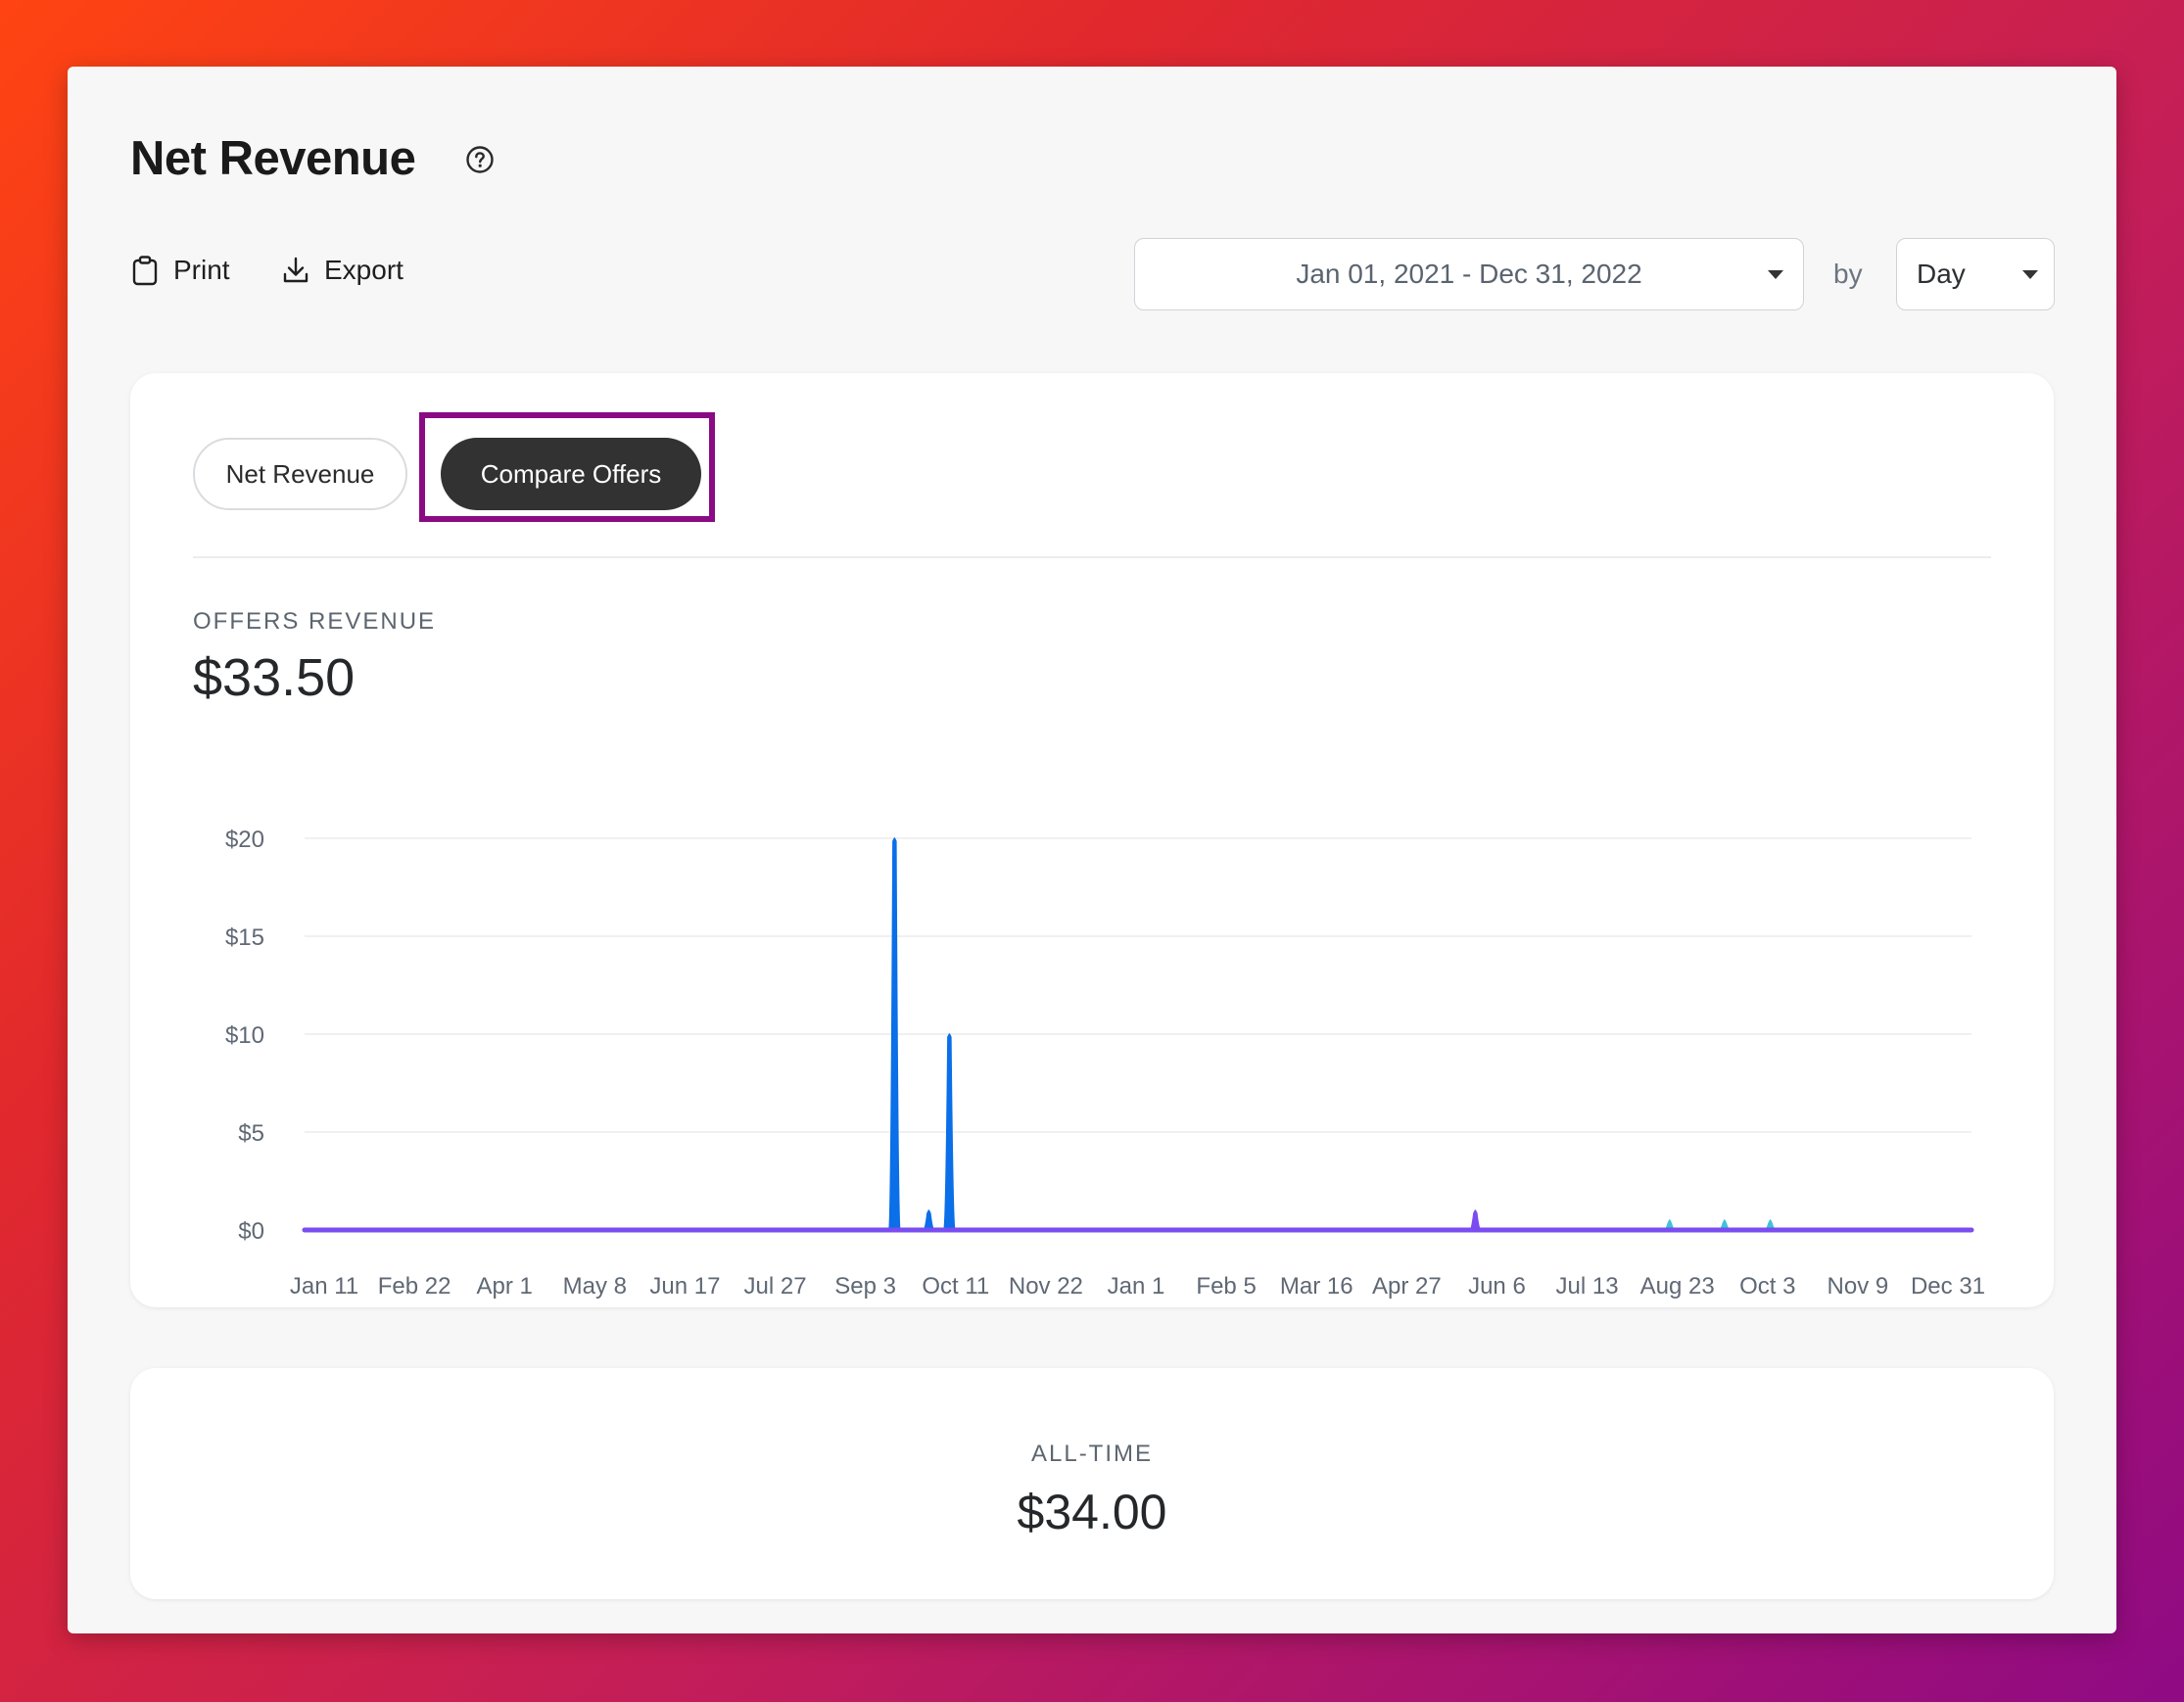 The width and height of the screenshot is (2184, 1702). I want to click on alltime-value: $34.00, so click(1092, 1512).